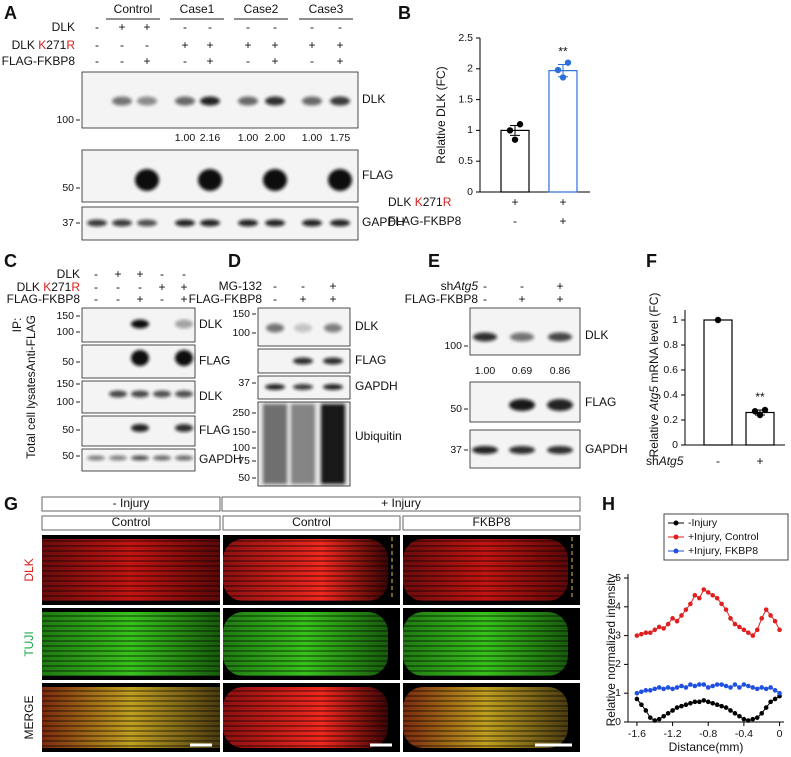  Describe the element at coordinates (618, 693) in the screenshot. I see `y-tick-label: 1` at that location.